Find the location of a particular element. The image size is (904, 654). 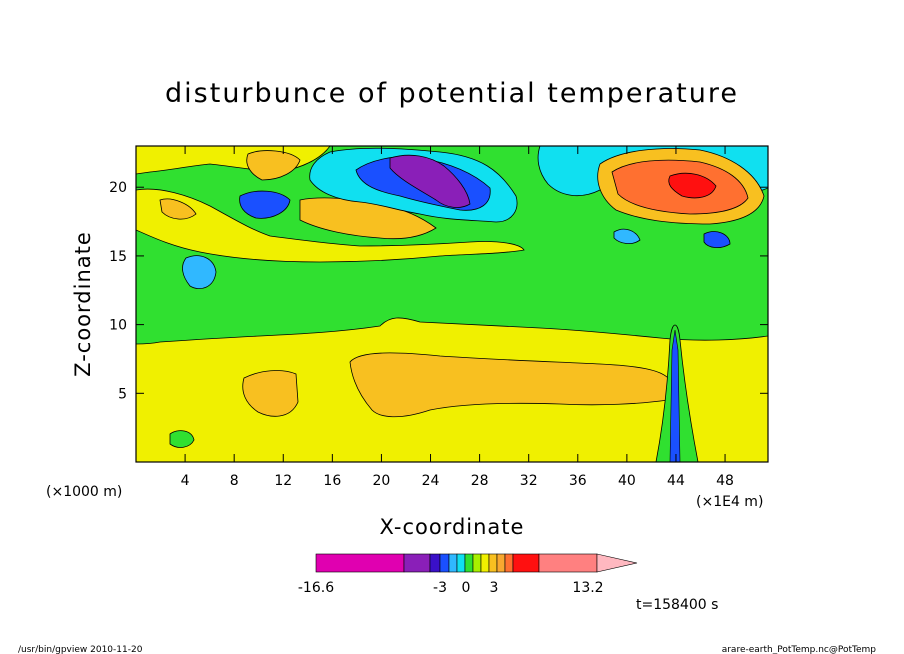

colorbar-label-3: 3 is located at coordinates (494, 588).